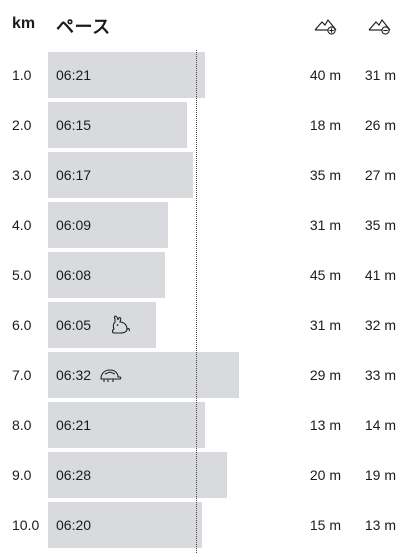 Image resolution: width=410 pixels, height=553 pixels. I want to click on split-pace: 06:05, so click(74, 325).